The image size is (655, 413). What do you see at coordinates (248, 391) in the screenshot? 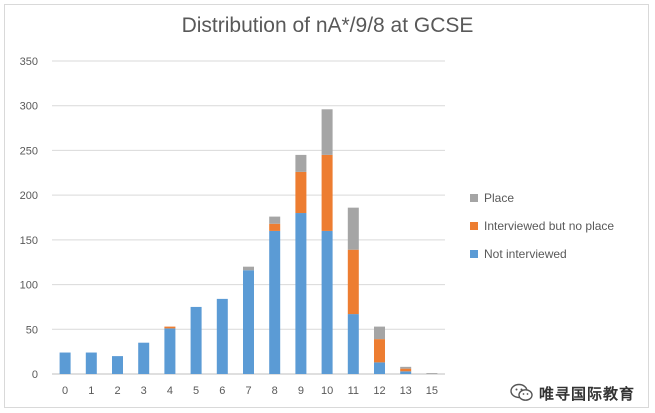
I see `x-tick-label: 7` at bounding box center [248, 391].